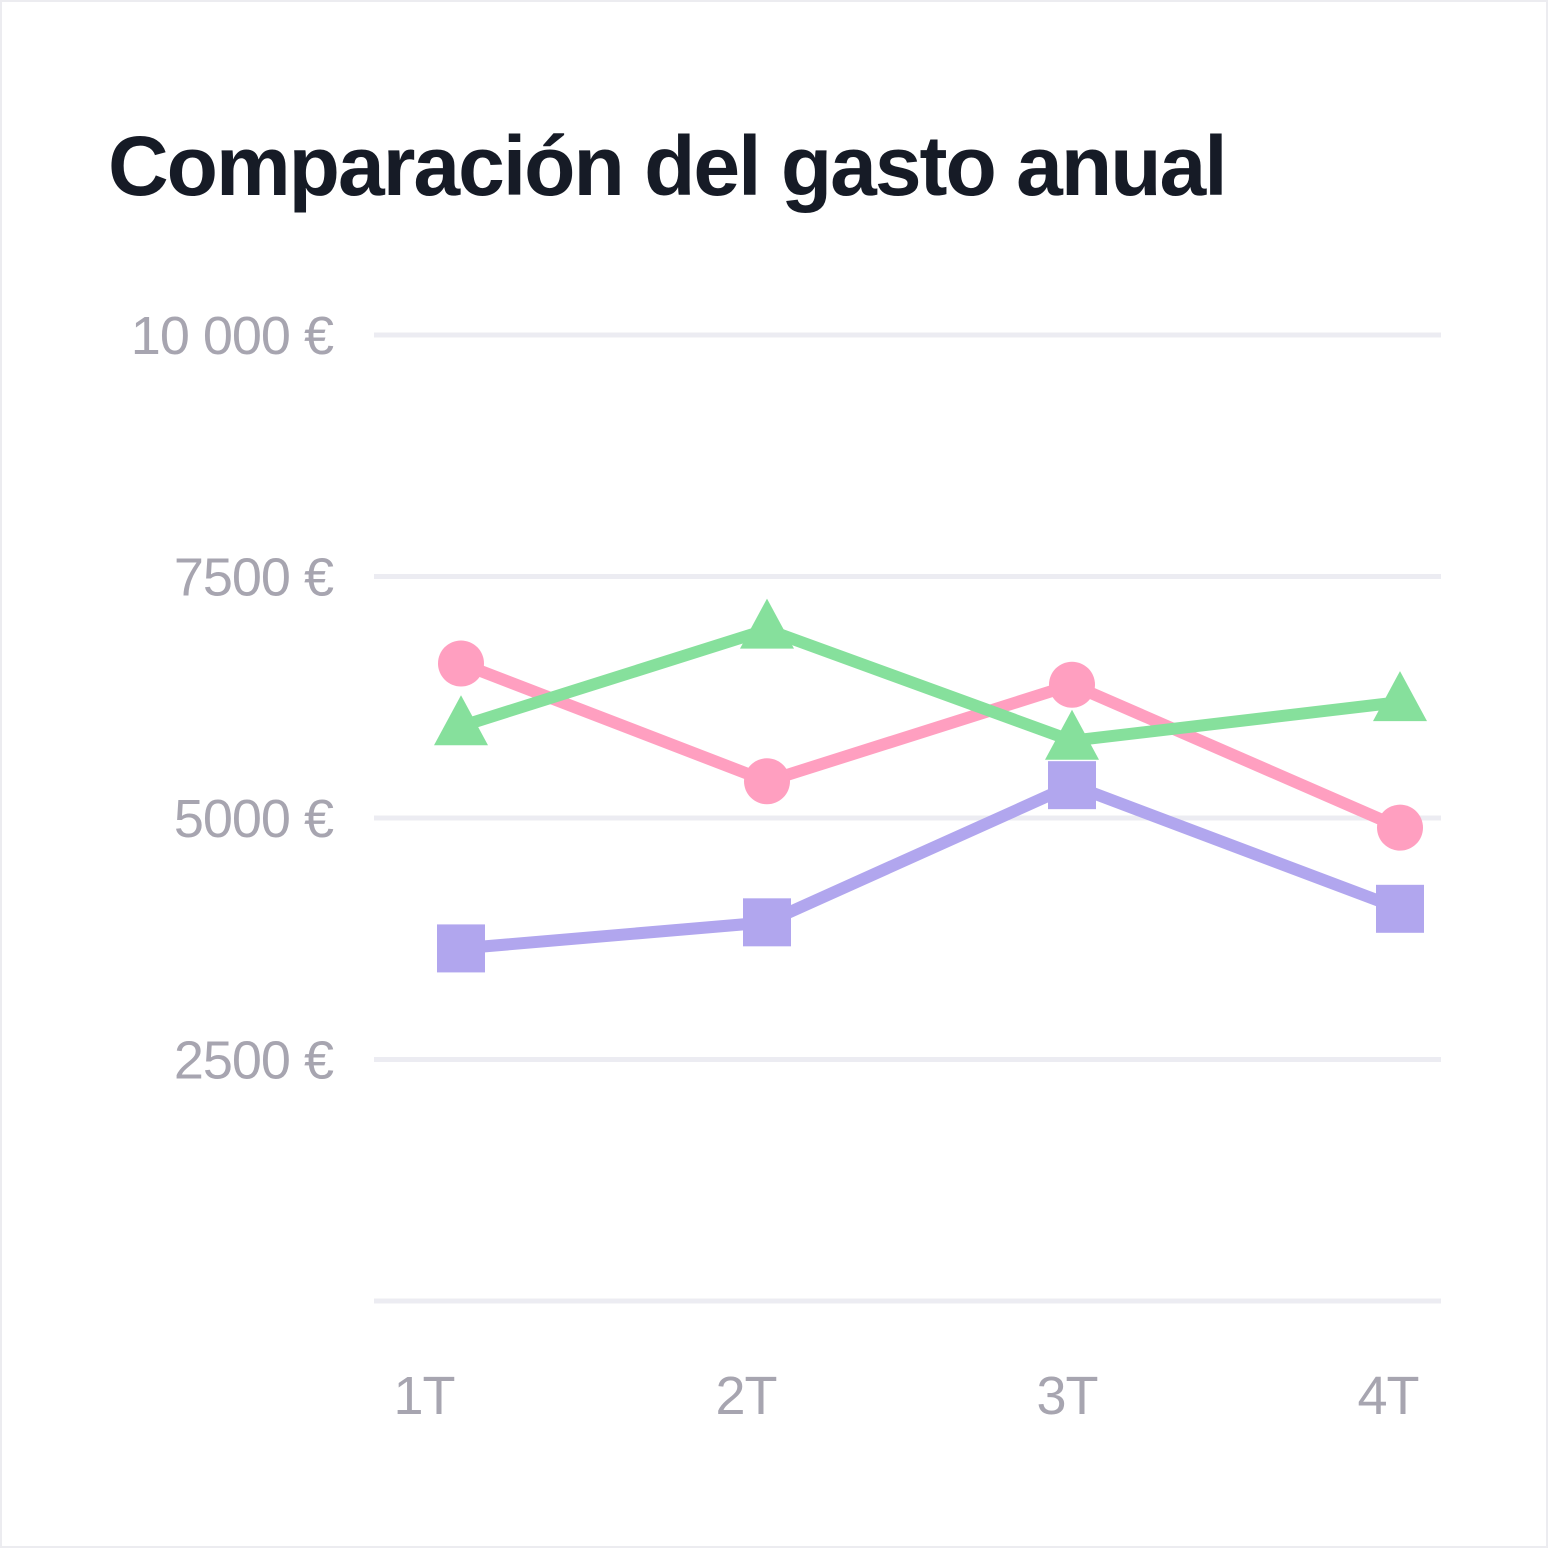 This screenshot has height=1548, width=1548. What do you see at coordinates (254, 578) in the screenshot?
I see `y-tick-label: 7500 €` at bounding box center [254, 578].